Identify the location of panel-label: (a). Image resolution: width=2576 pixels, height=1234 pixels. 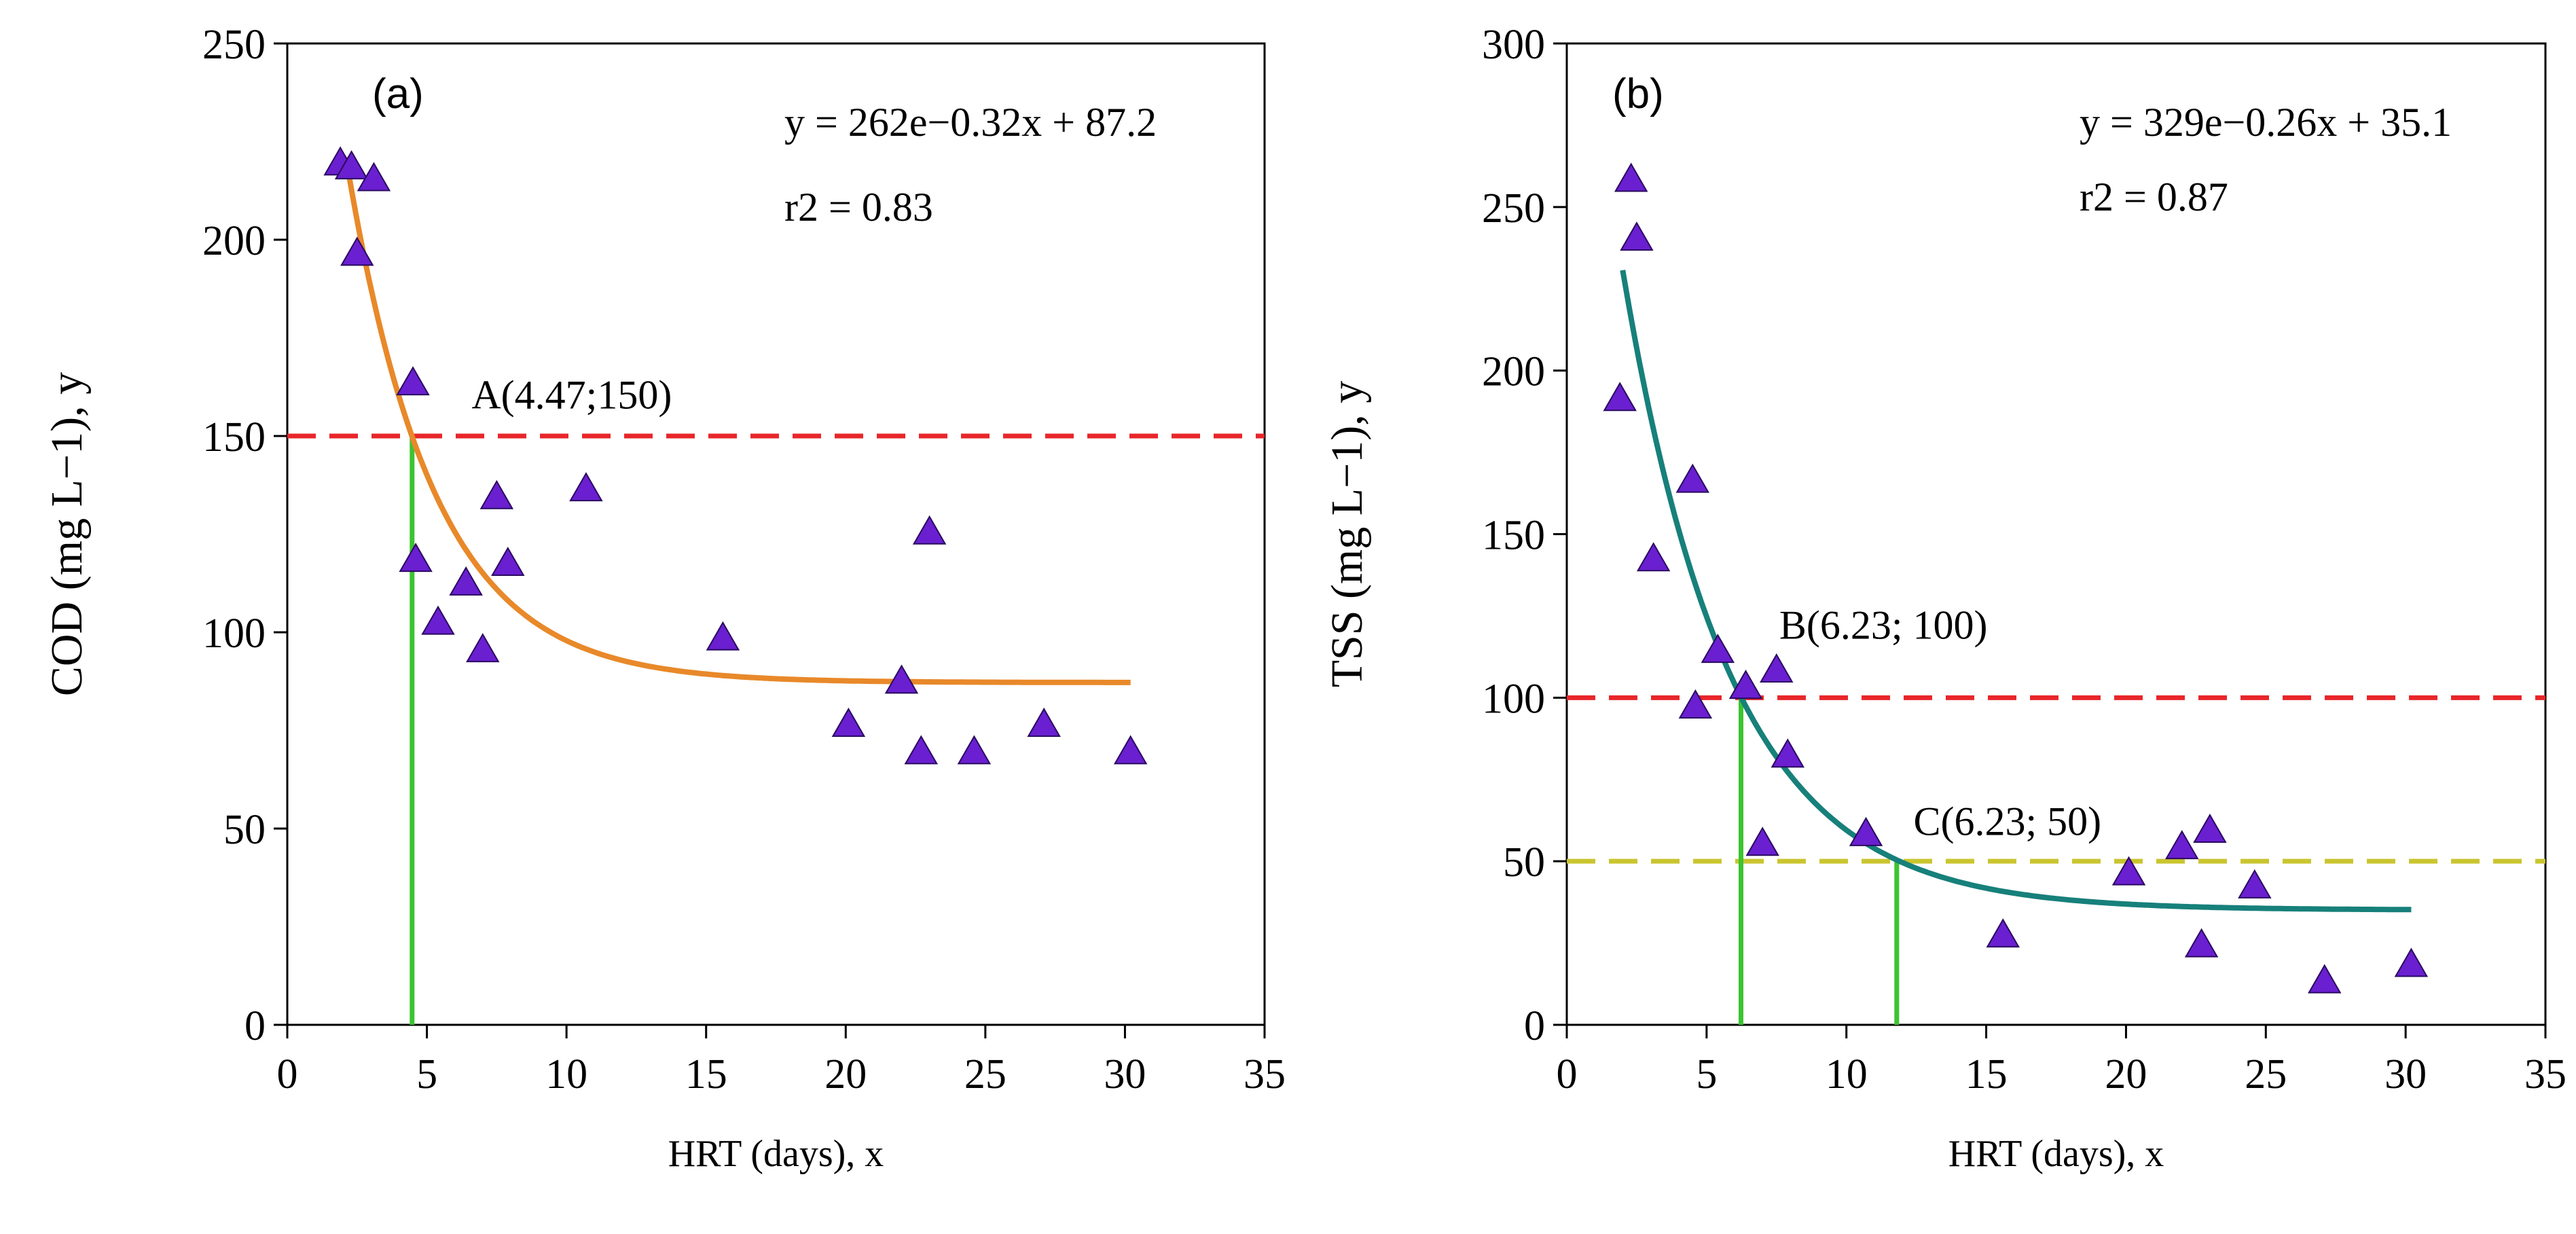
(398, 94).